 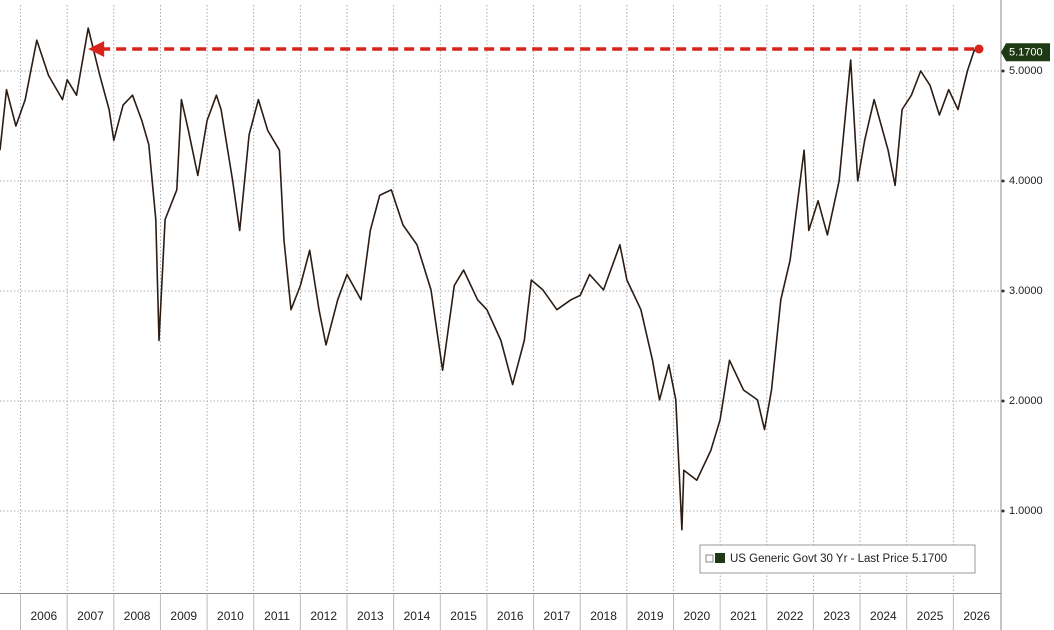 I want to click on x-tick-label: 2011, so click(x=277, y=616).